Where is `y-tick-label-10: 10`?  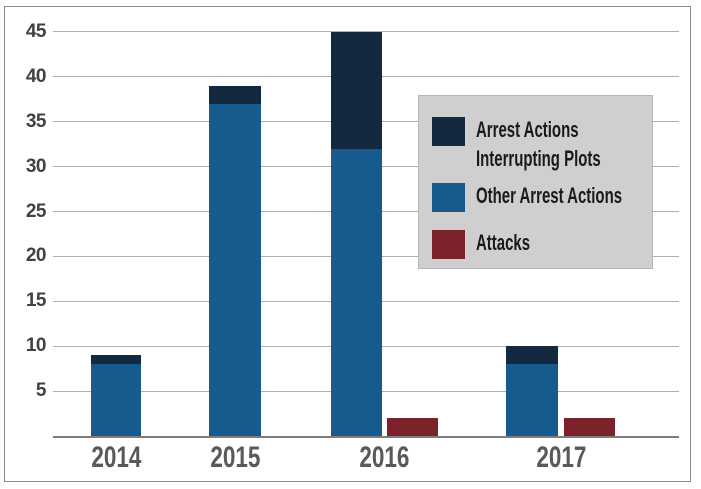 y-tick-label-10: 10 is located at coordinates (36, 346).